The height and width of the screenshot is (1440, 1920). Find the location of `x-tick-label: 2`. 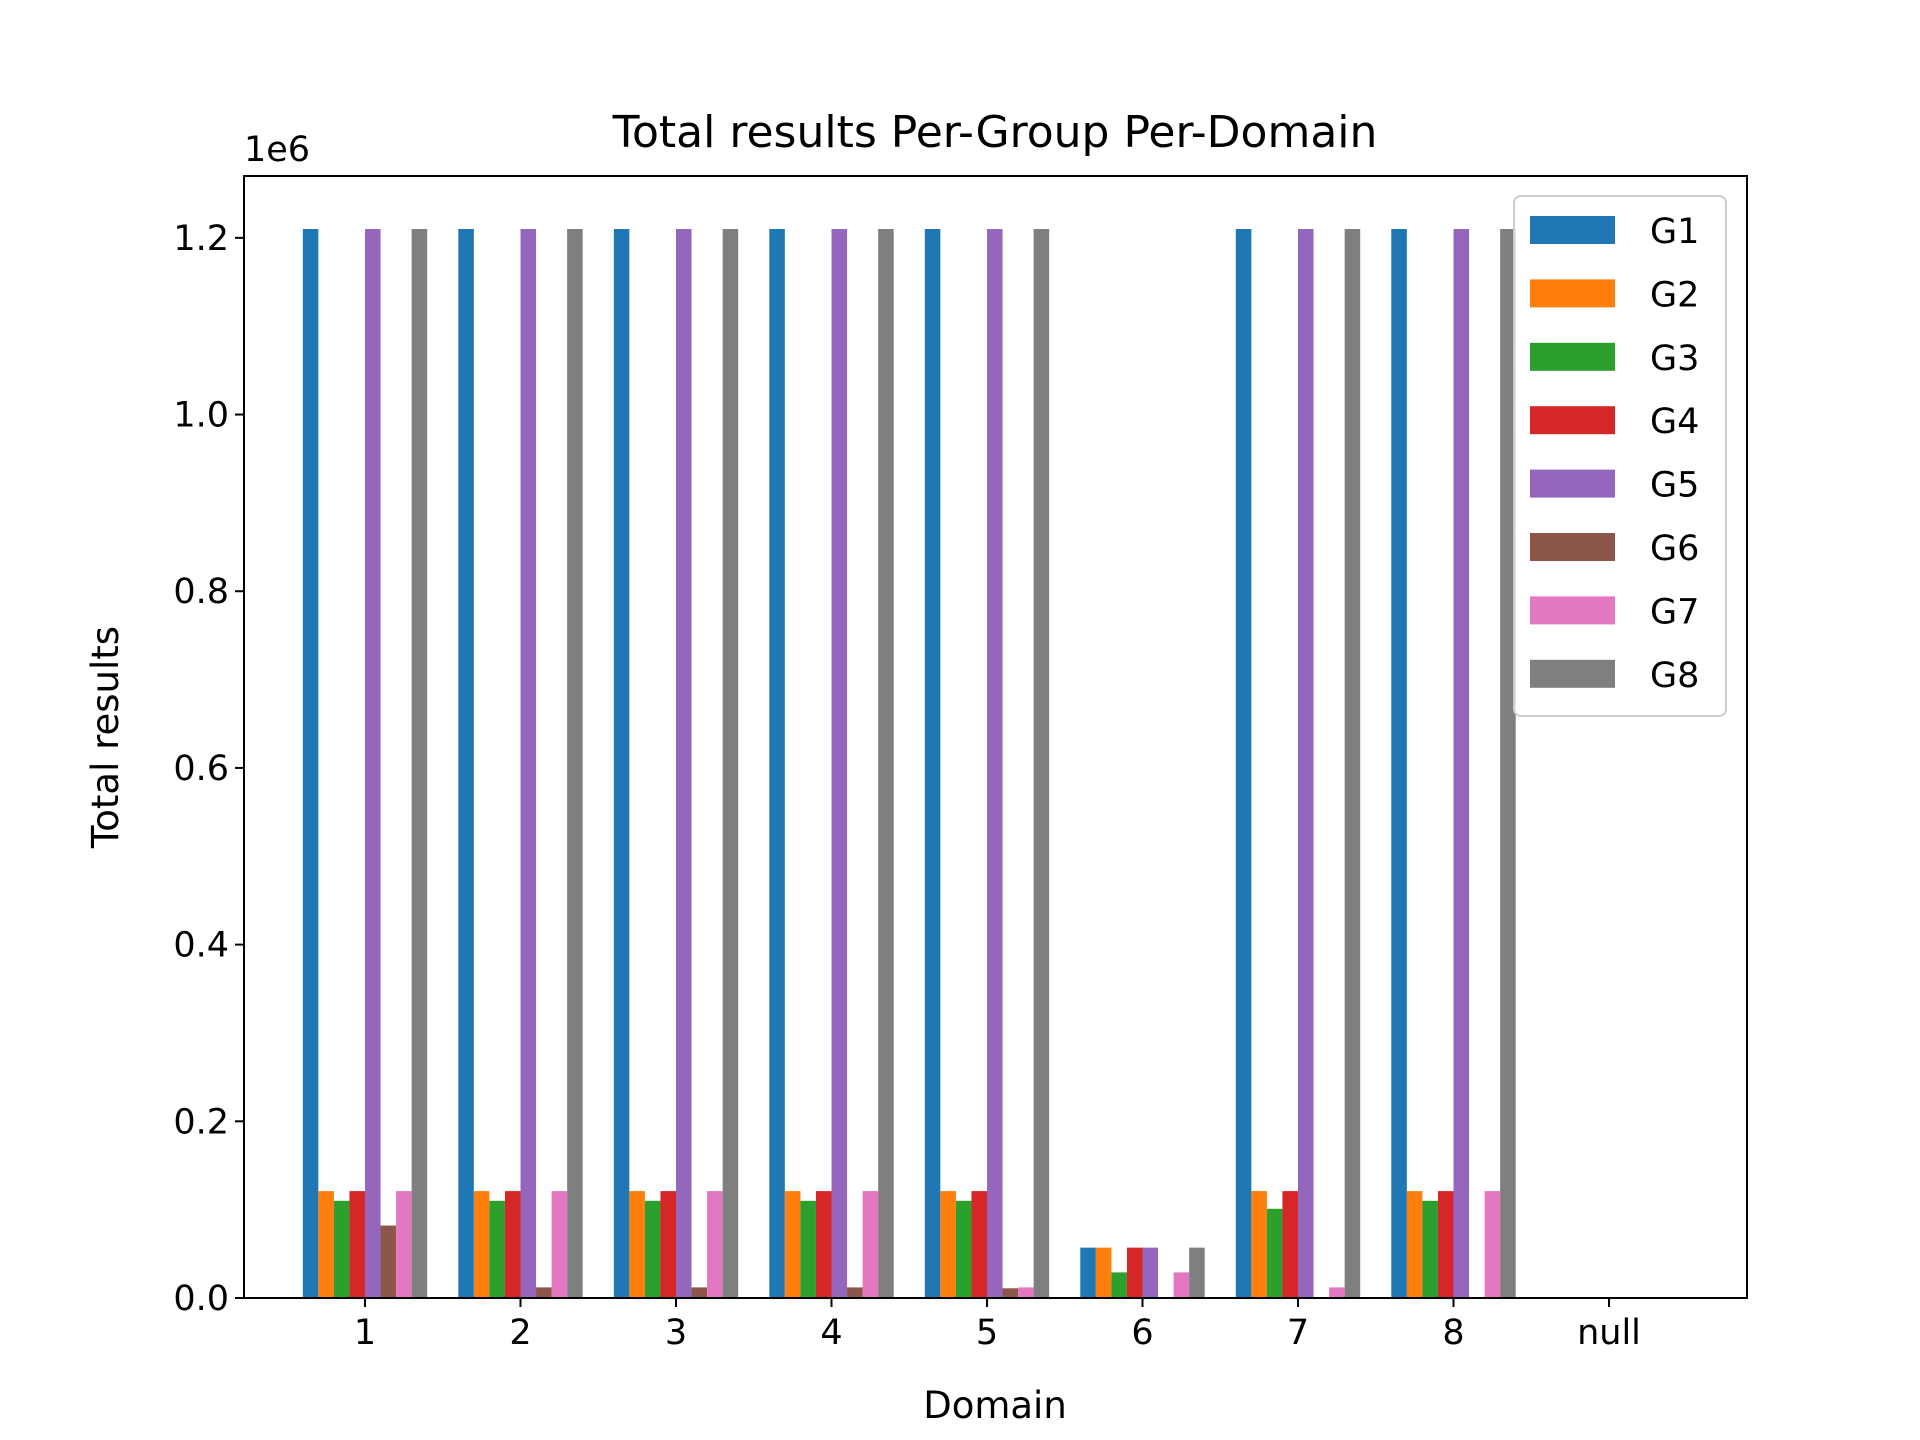

x-tick-label: 2 is located at coordinates (520, 1333).